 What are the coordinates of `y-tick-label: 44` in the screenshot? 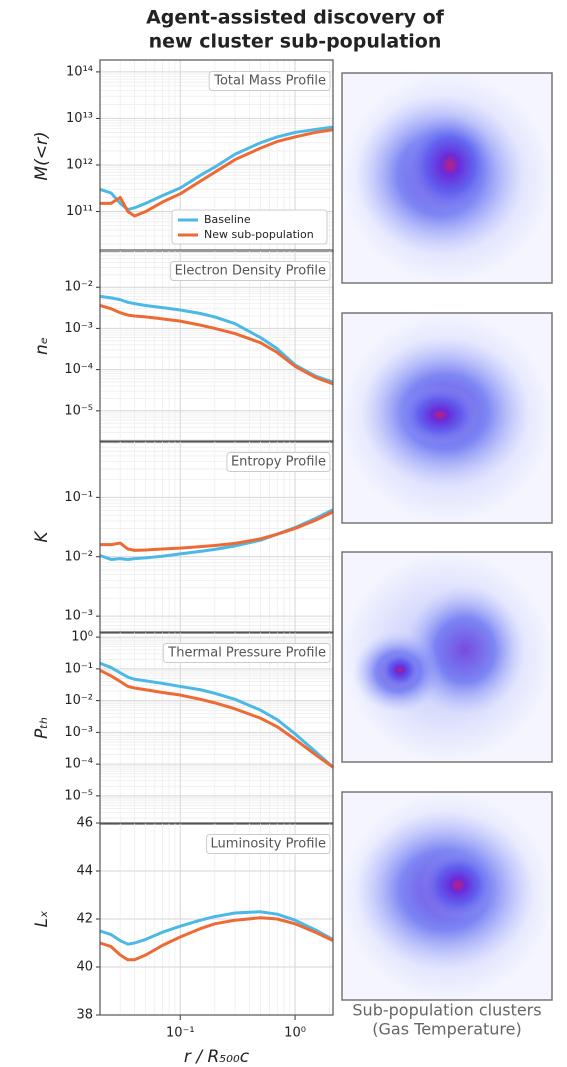 It's located at (84, 871).